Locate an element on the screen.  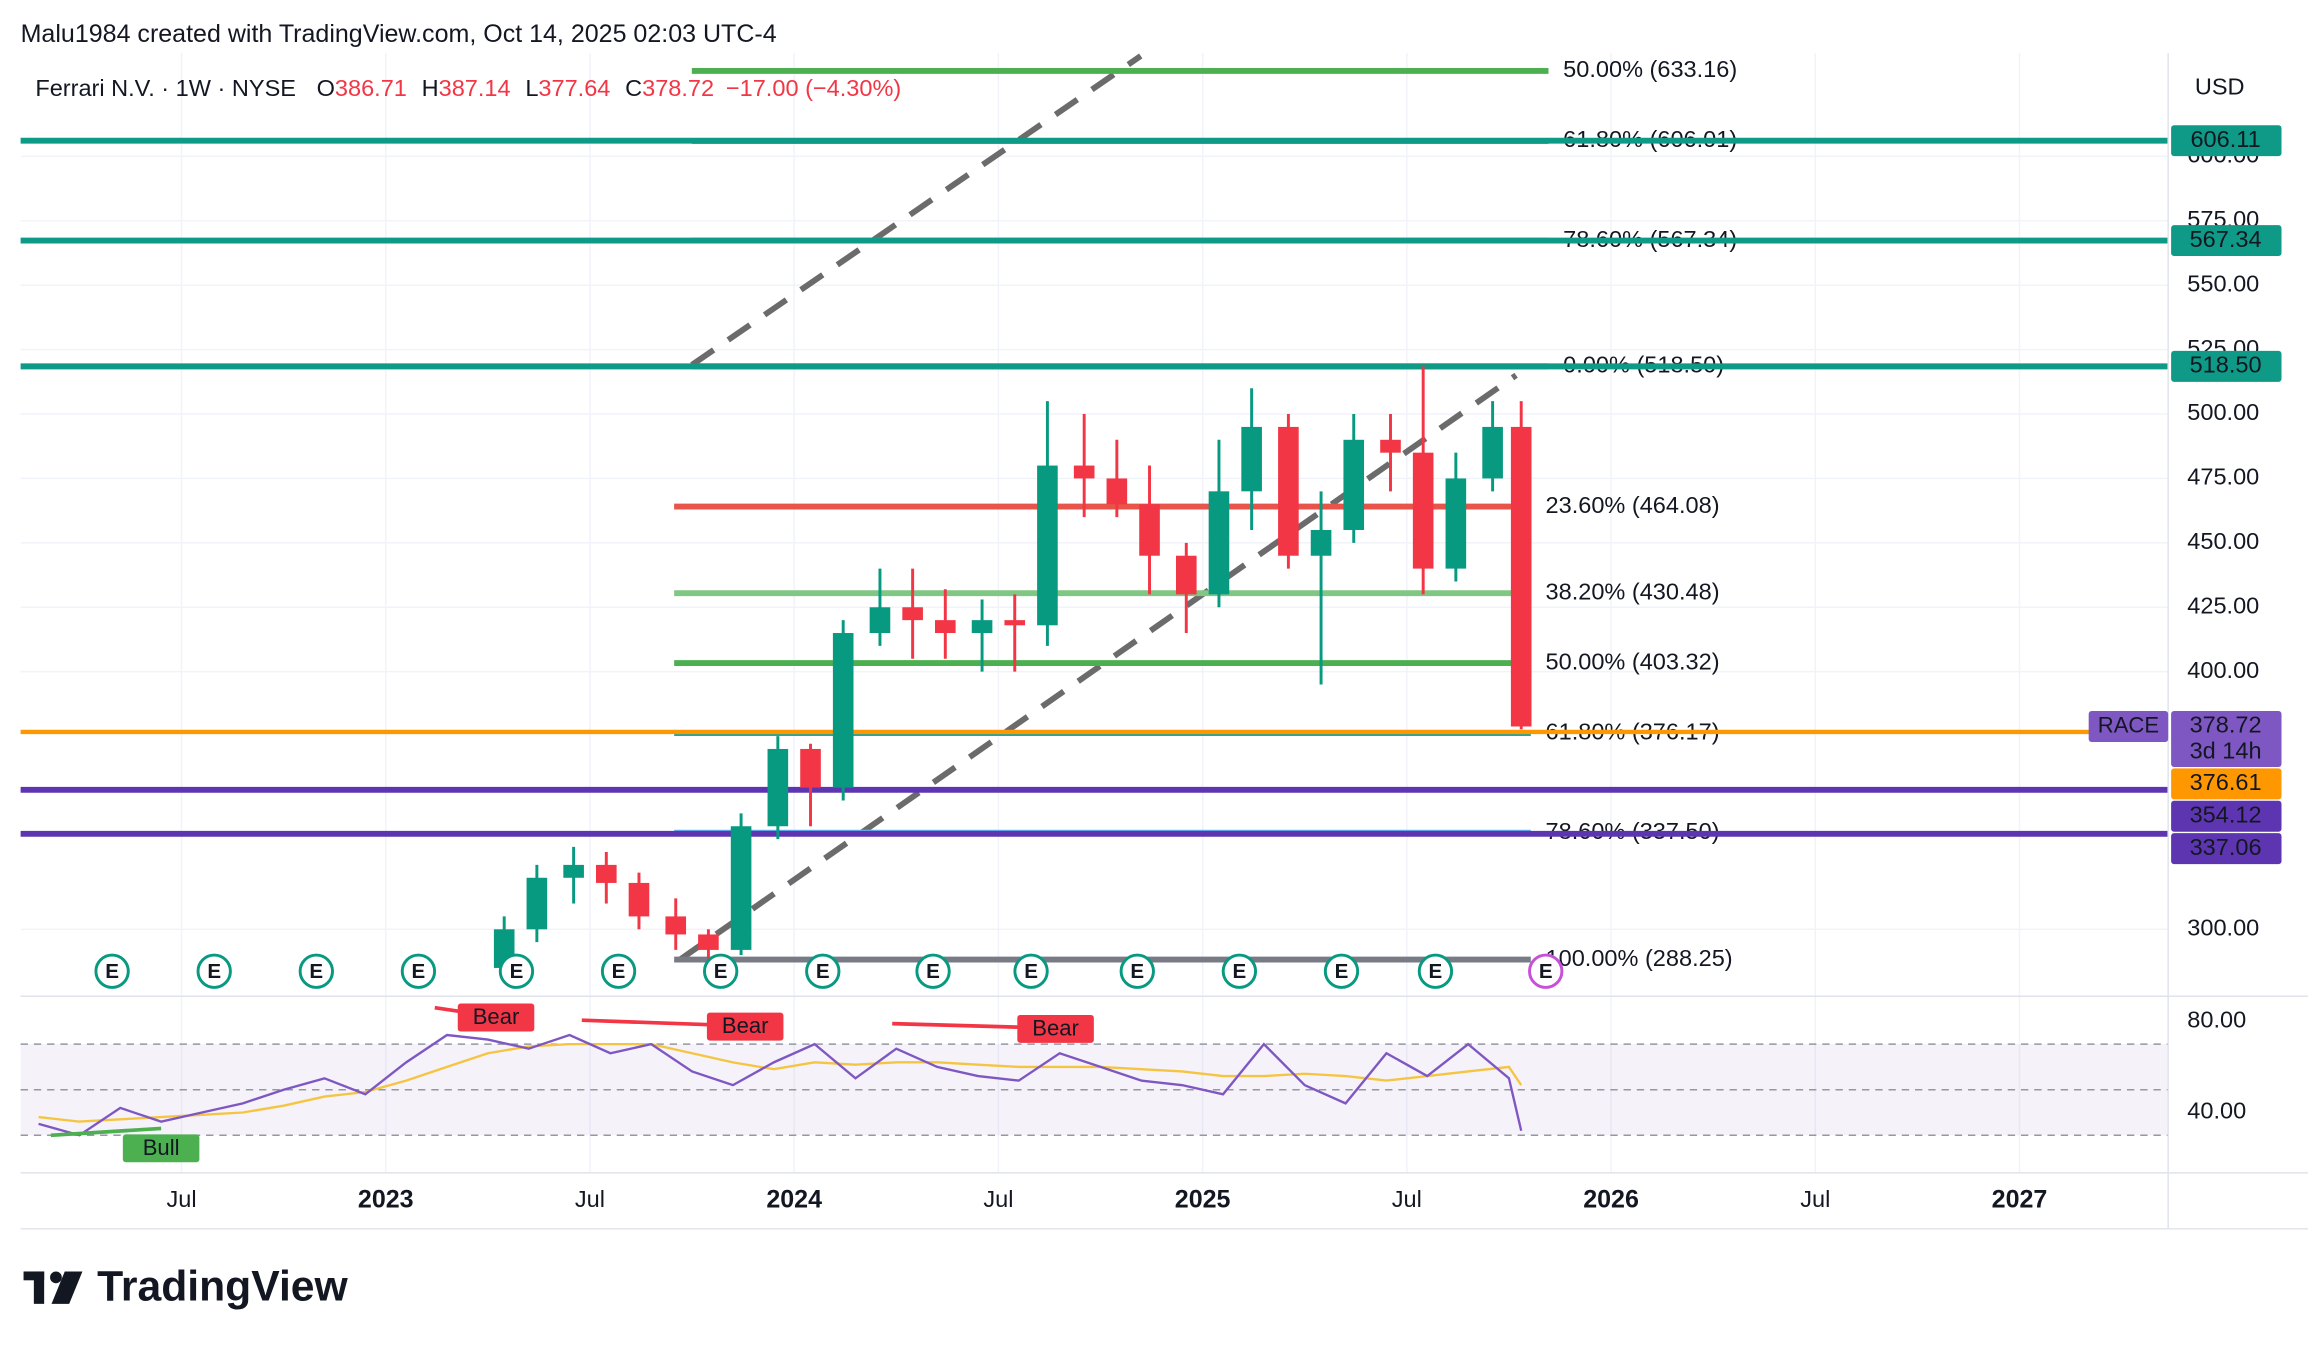
price-badge-label: 567.34 is located at coordinates (2226, 239).